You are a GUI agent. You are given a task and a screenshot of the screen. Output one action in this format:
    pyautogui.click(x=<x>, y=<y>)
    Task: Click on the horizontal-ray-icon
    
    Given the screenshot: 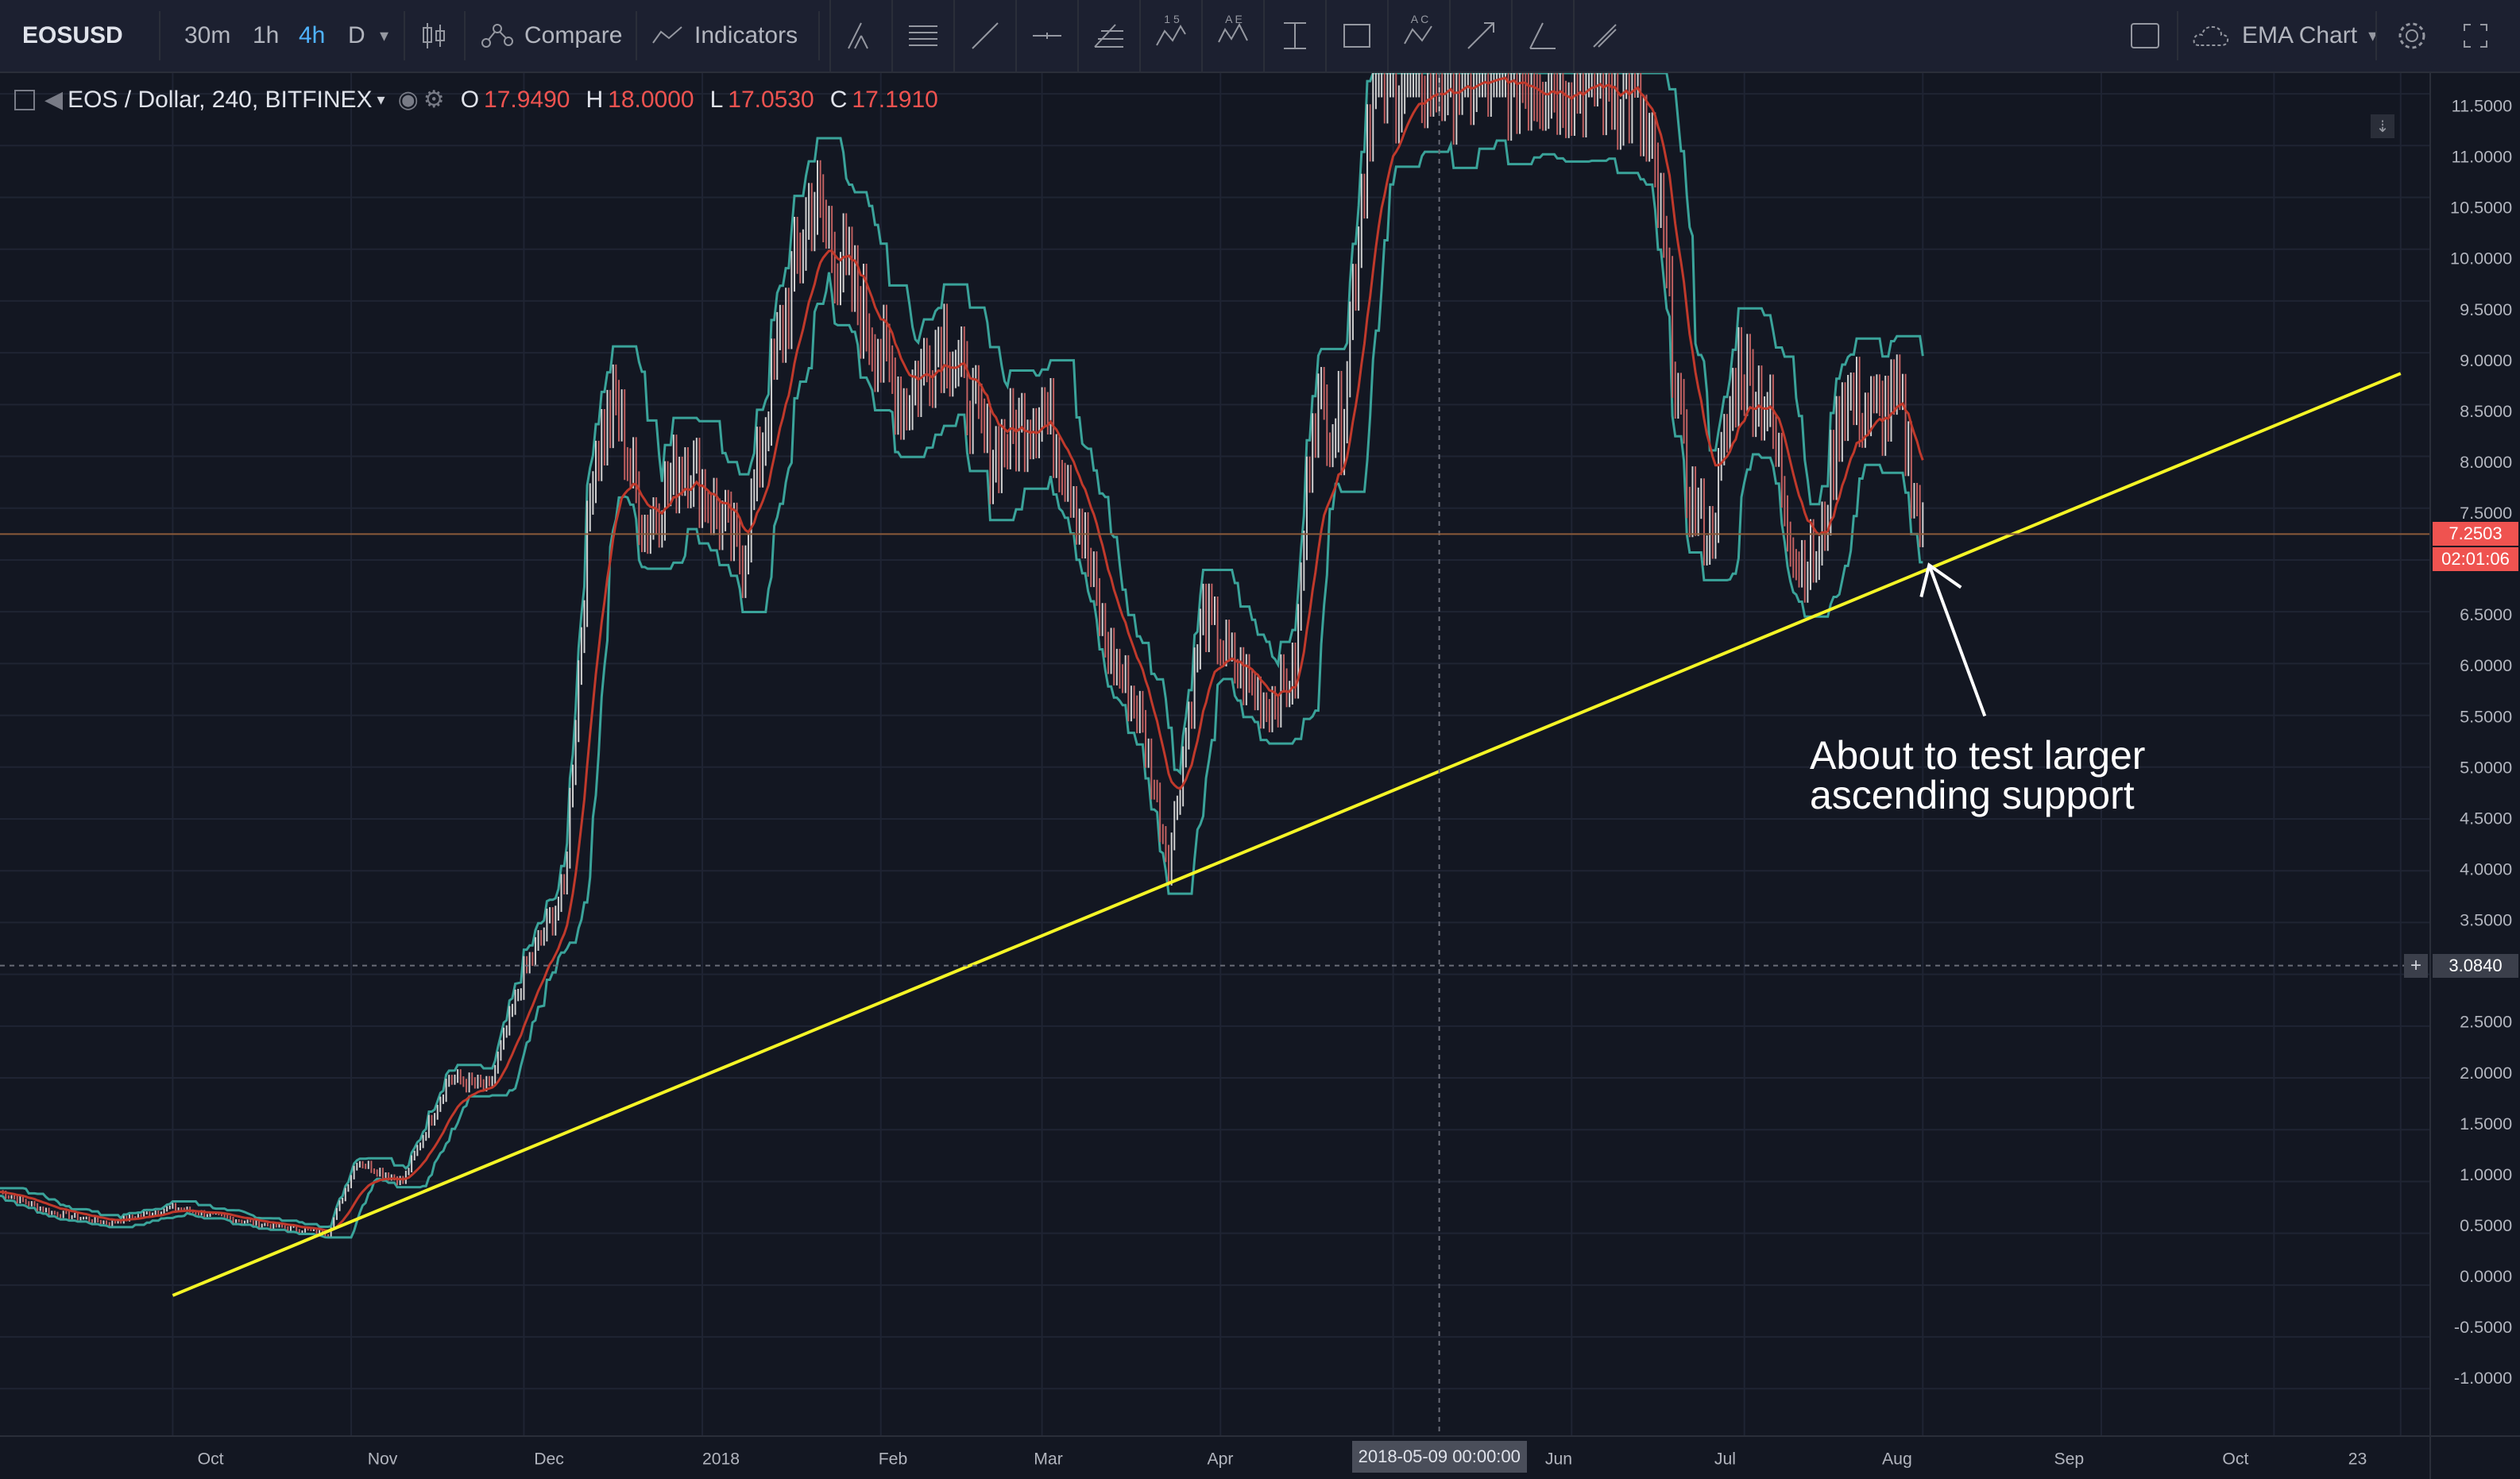 What is the action you would take?
    pyautogui.click(x=1046, y=35)
    